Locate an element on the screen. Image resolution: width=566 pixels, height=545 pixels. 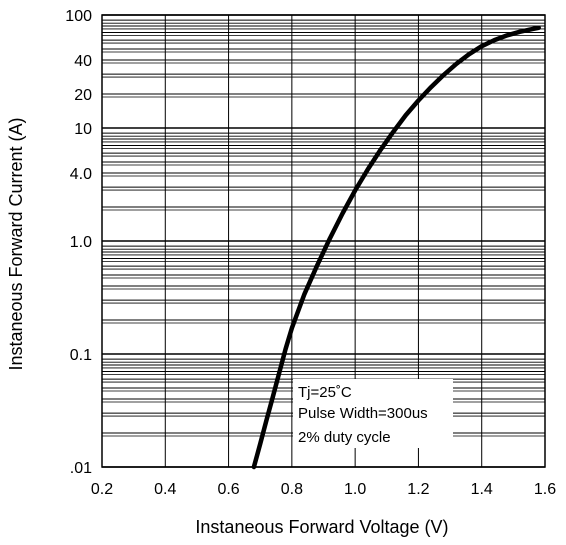
x-tick-label: 0.8 is located at coordinates (292, 489).